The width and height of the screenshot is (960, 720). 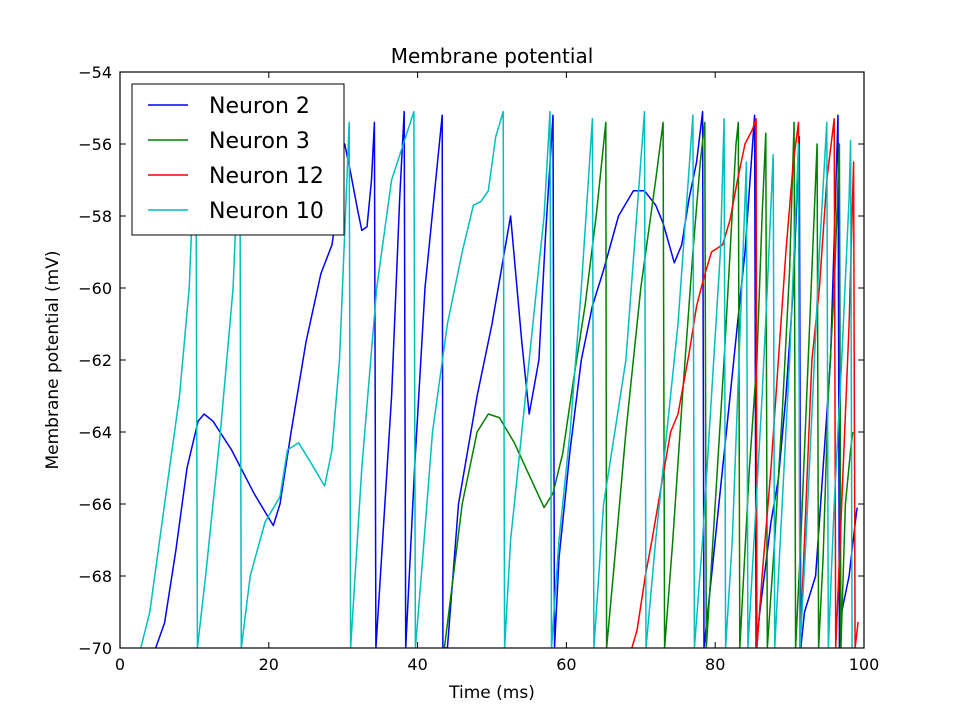 What do you see at coordinates (566, 664) in the screenshot?
I see `x-tick-label: 60` at bounding box center [566, 664].